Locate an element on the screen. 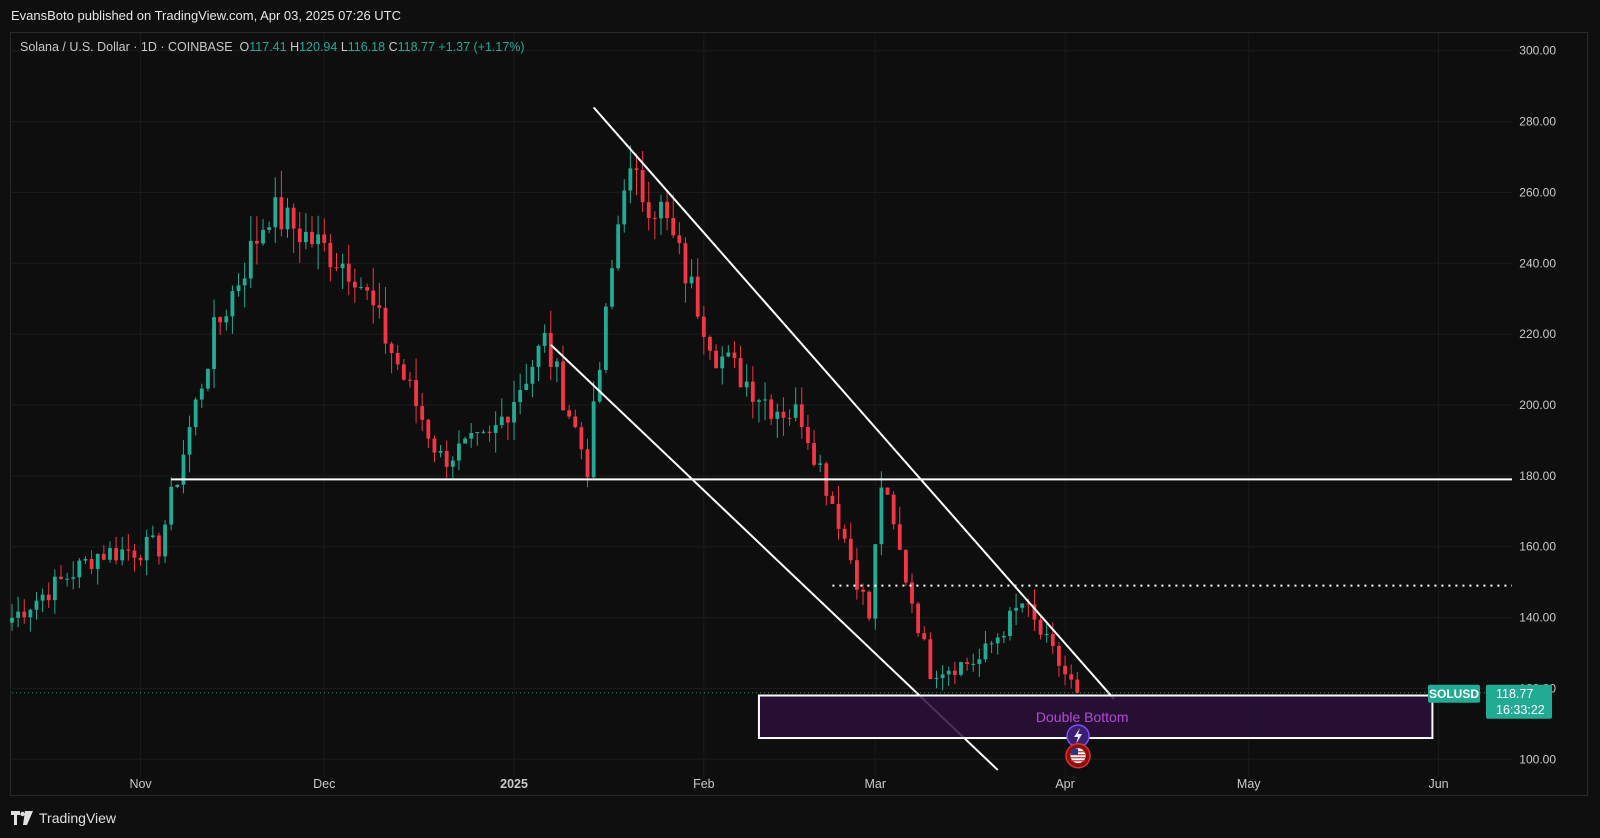 This screenshot has height=838, width=1600. y-tick-label: 200.00 is located at coordinates (1537, 405).